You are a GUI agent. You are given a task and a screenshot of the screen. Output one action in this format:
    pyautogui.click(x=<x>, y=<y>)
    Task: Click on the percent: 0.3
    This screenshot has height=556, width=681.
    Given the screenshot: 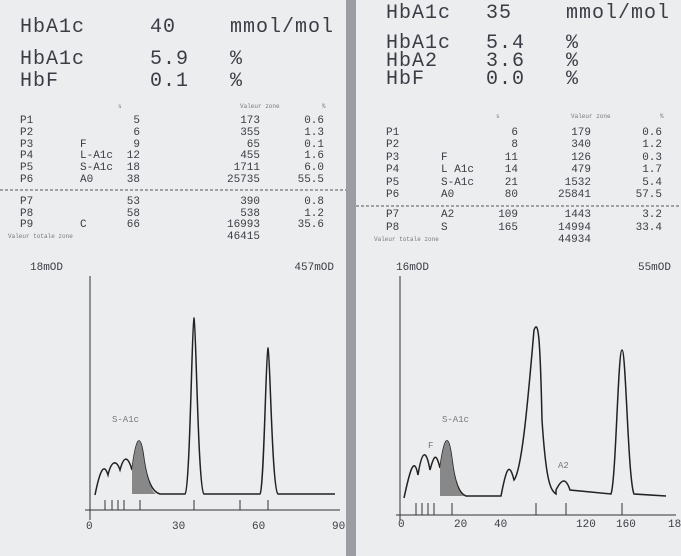 What is the action you would take?
    pyautogui.click(x=652, y=157)
    